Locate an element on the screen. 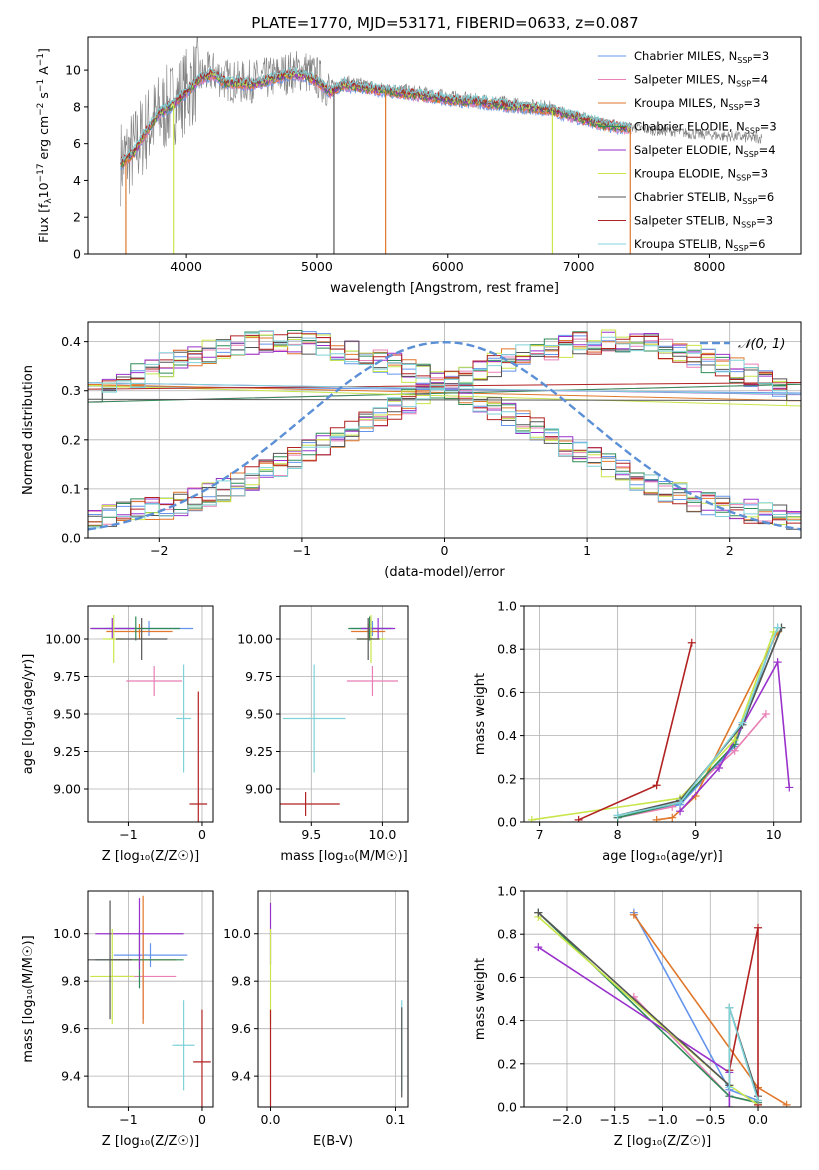  legend-entry: Chabrier STELIB, NSSP=6 is located at coordinates (704, 198).